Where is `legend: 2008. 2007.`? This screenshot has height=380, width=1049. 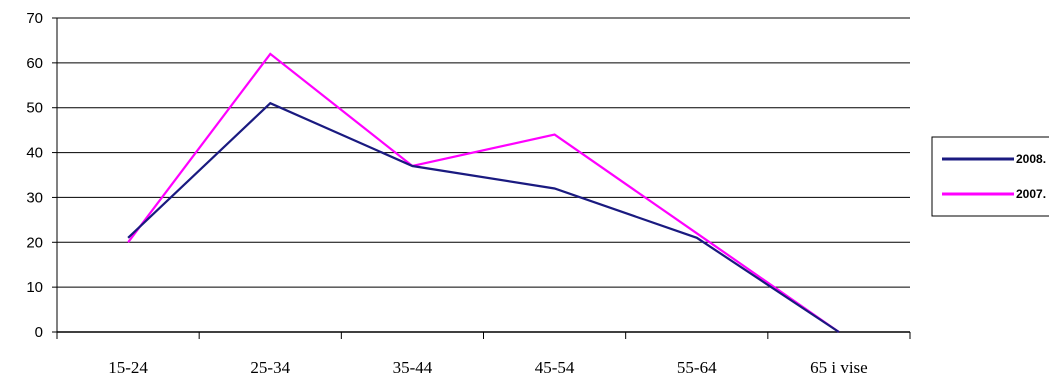 legend: 2008. 2007. is located at coordinates (990, 176).